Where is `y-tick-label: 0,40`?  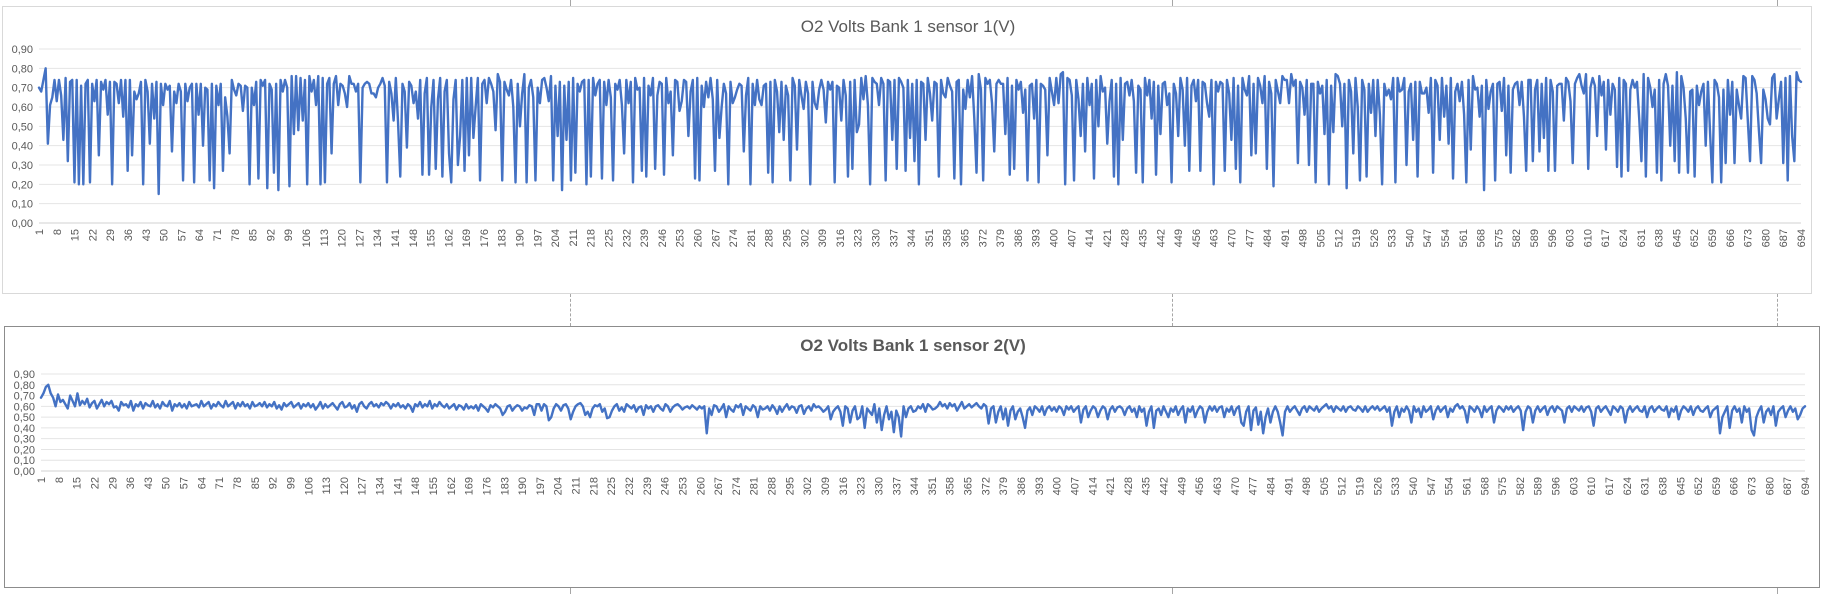 y-tick-label: 0,40 is located at coordinates (24, 429).